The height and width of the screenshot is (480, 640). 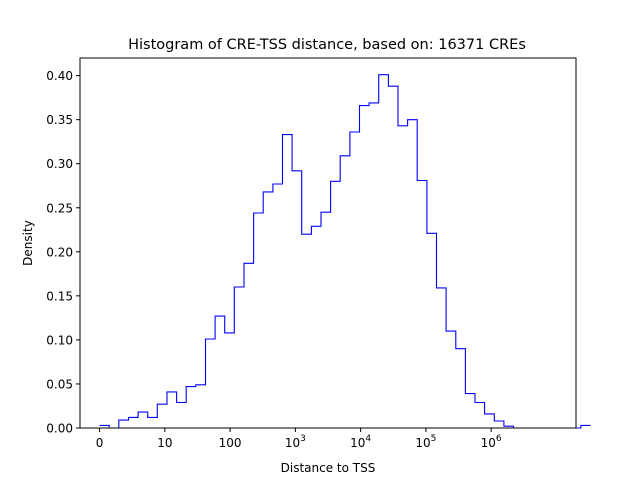 What do you see at coordinates (59, 296) in the screenshot?
I see `y-tick-label: 0.15` at bounding box center [59, 296].